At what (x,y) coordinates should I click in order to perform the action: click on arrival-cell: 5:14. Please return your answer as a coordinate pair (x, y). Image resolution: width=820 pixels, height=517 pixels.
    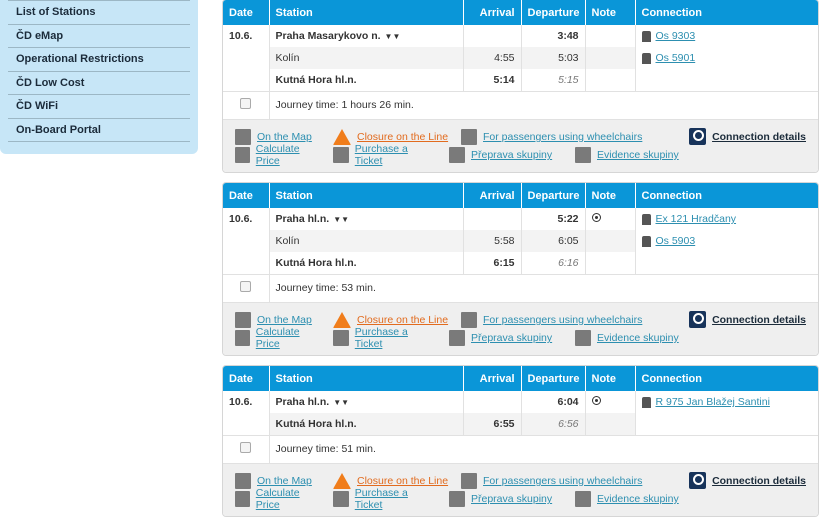
    Looking at the image, I should click on (492, 80).